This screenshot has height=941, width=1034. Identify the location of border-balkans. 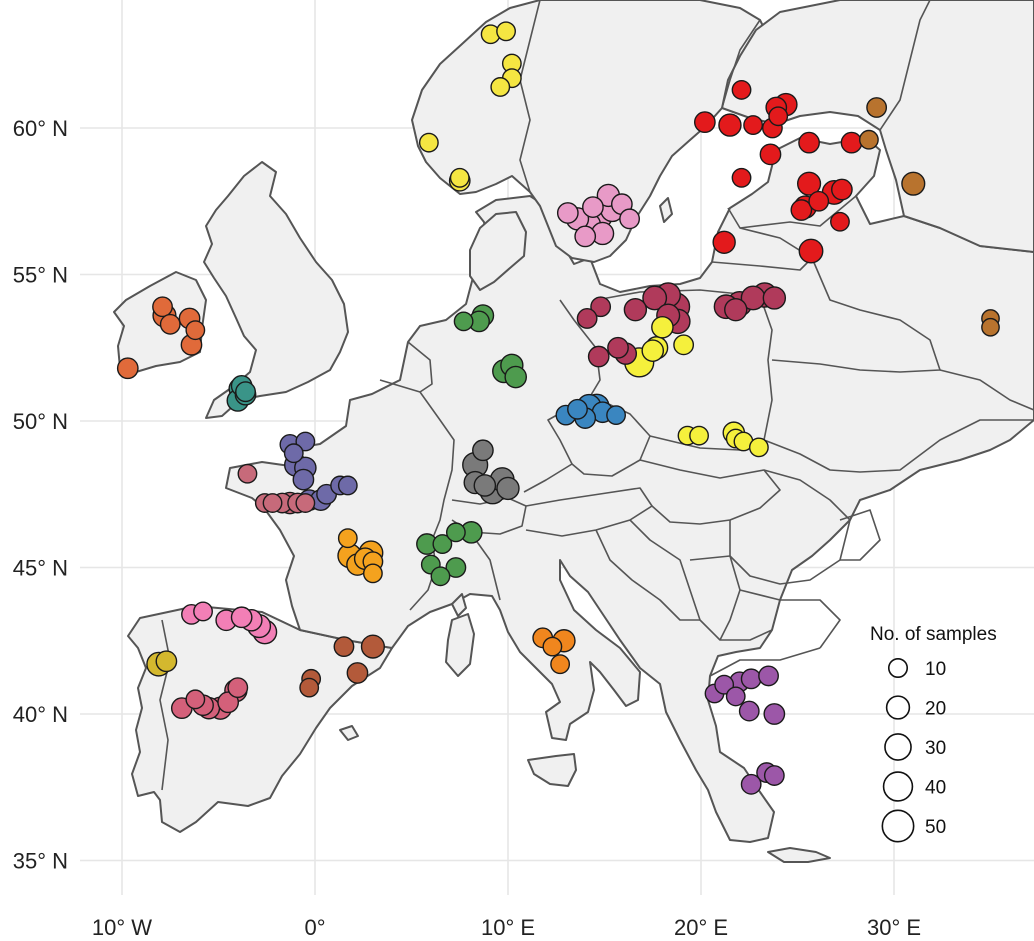
(701, 580).